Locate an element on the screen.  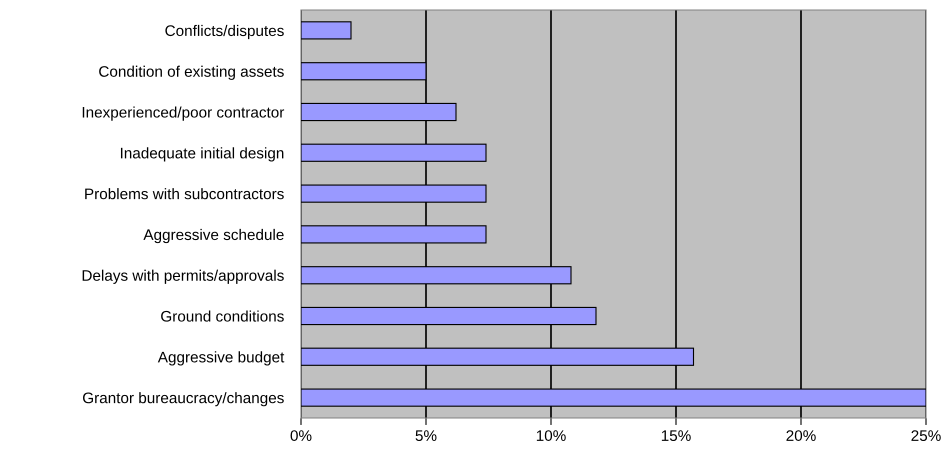
y-tick-label: Aggressive budget is located at coordinates (221, 358).